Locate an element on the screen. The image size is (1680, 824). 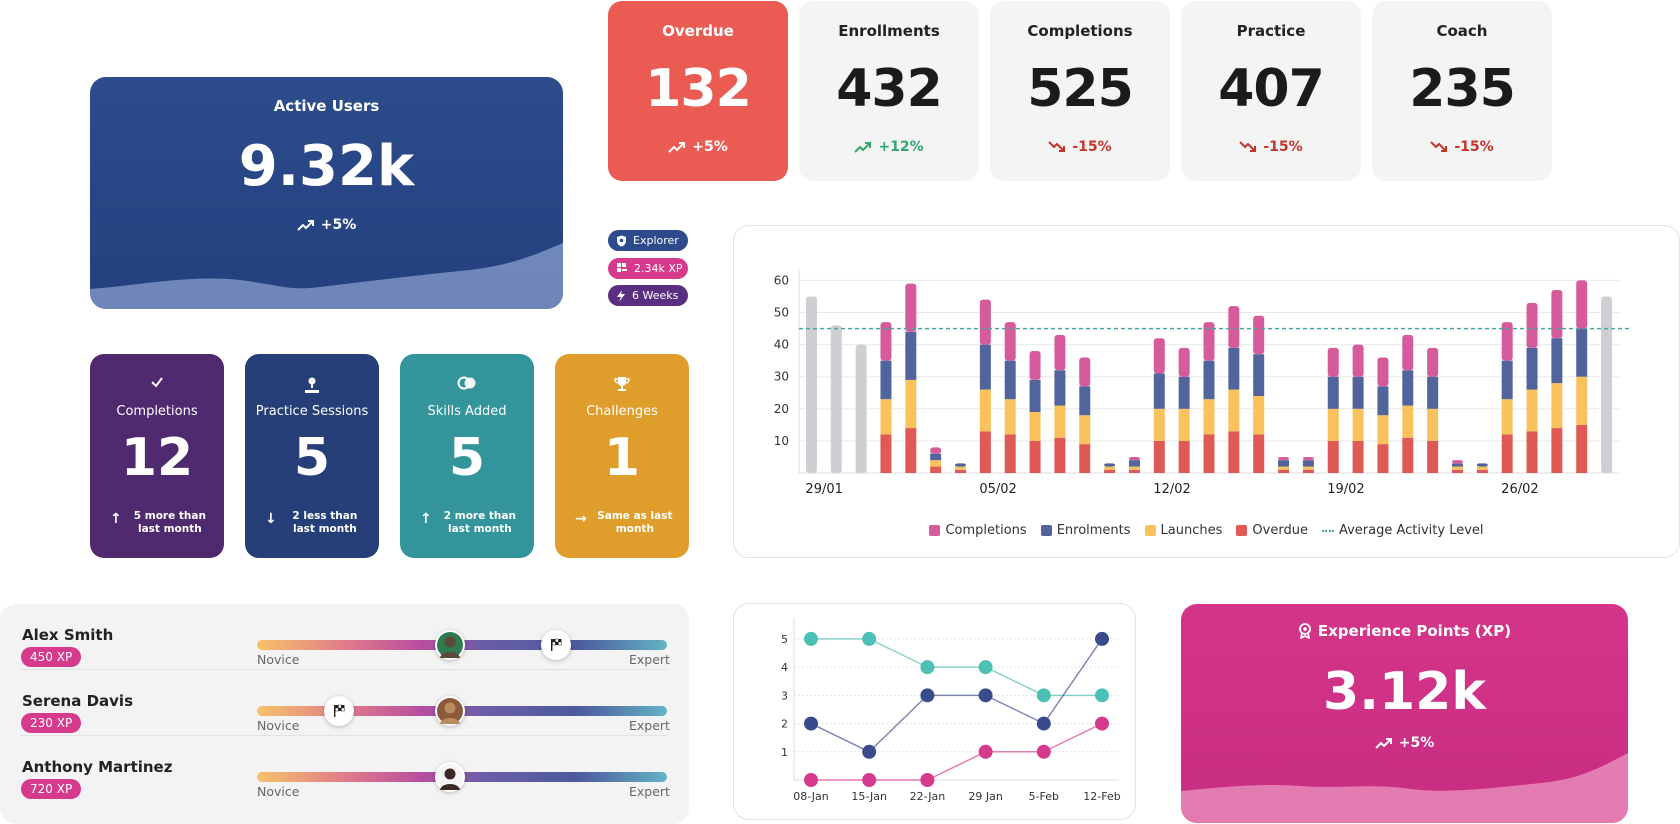
stat-value: 525 is located at coordinates (1080, 89).